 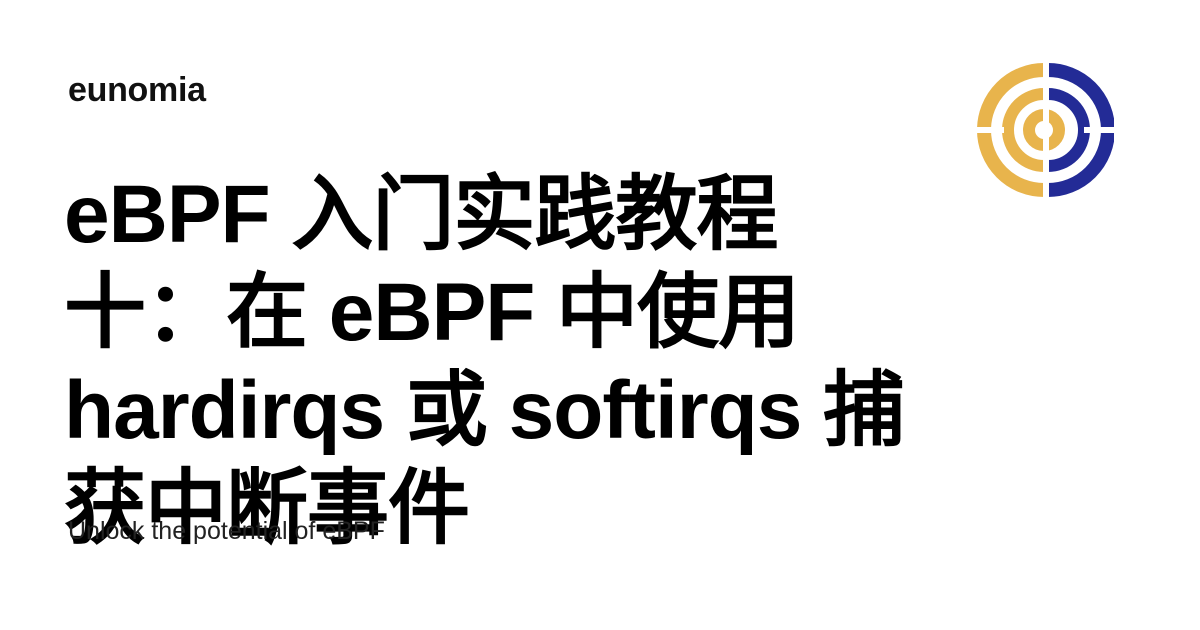 I want to click on brand-name: eunomia, so click(x=137, y=90).